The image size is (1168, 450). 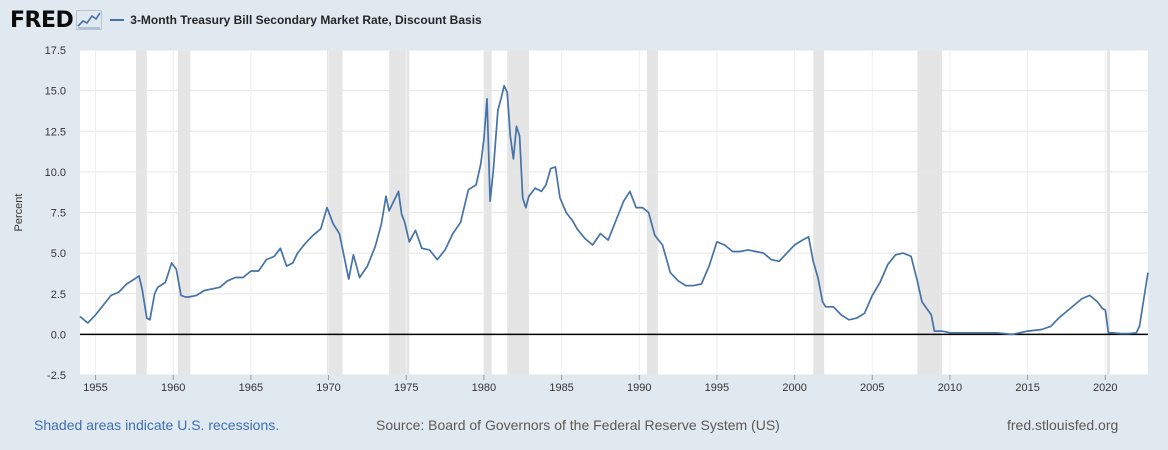 I want to click on x-tick-label: 1985, so click(x=561, y=388).